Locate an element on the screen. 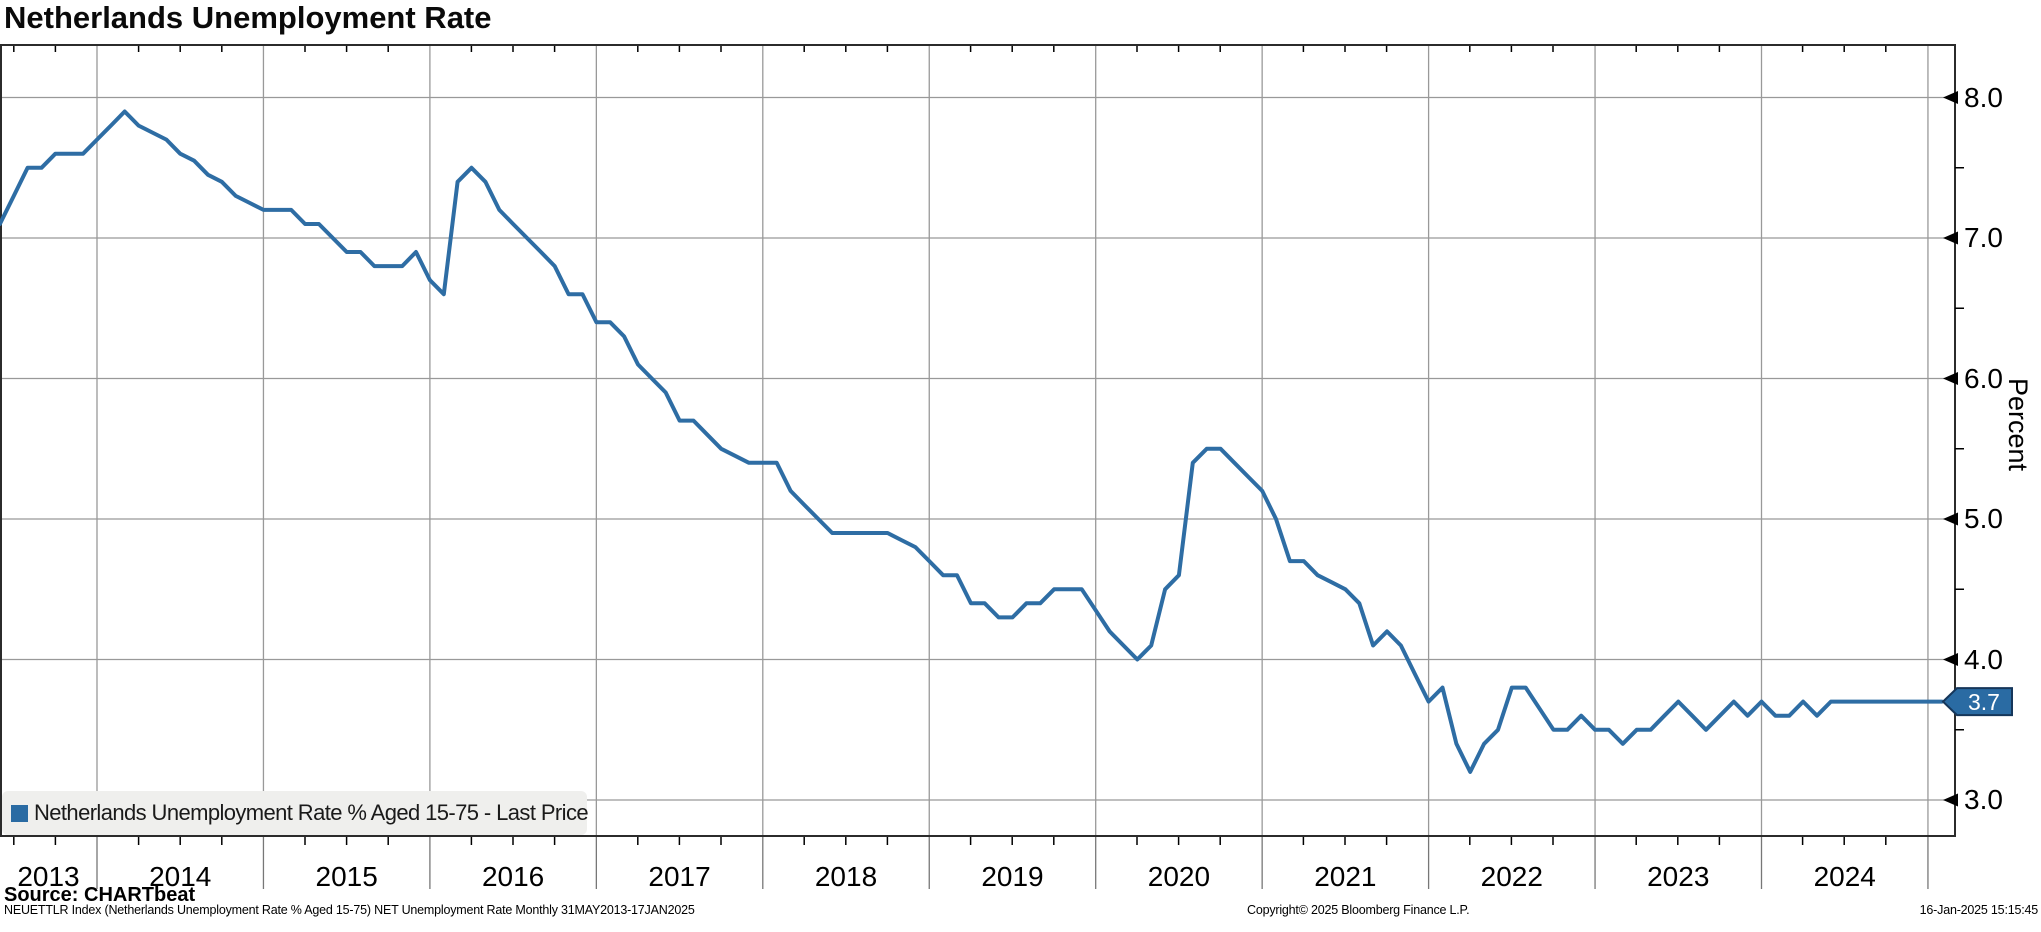 This screenshot has height=932, width=2041. y-axis-title: Percent is located at coordinates (2018, 425).